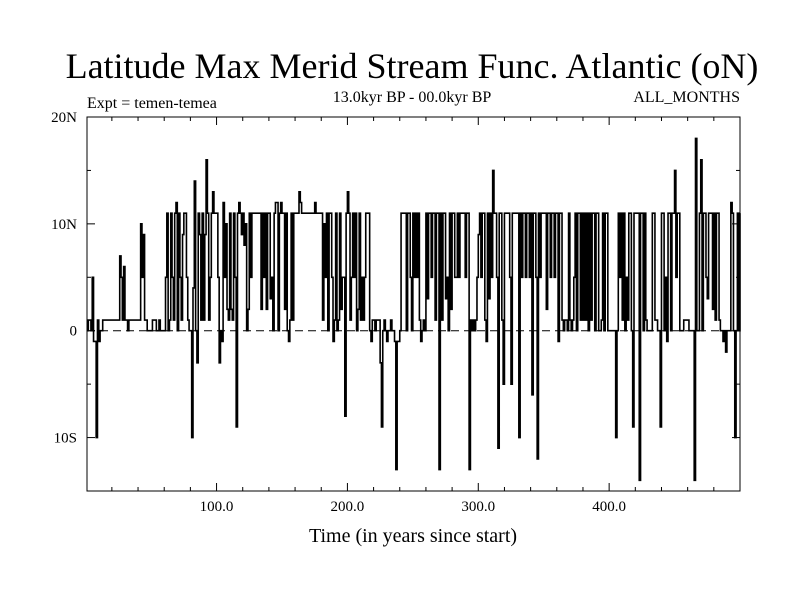 This screenshot has height=600, width=800. What do you see at coordinates (413, 536) in the screenshot?
I see `x-axis-label: Time (in years since start)` at bounding box center [413, 536].